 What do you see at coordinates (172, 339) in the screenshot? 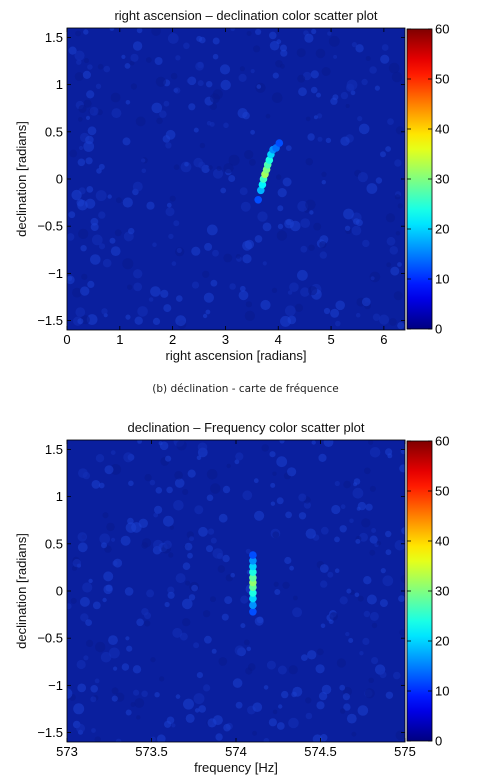
I see `x-tick-label: 2` at bounding box center [172, 339].